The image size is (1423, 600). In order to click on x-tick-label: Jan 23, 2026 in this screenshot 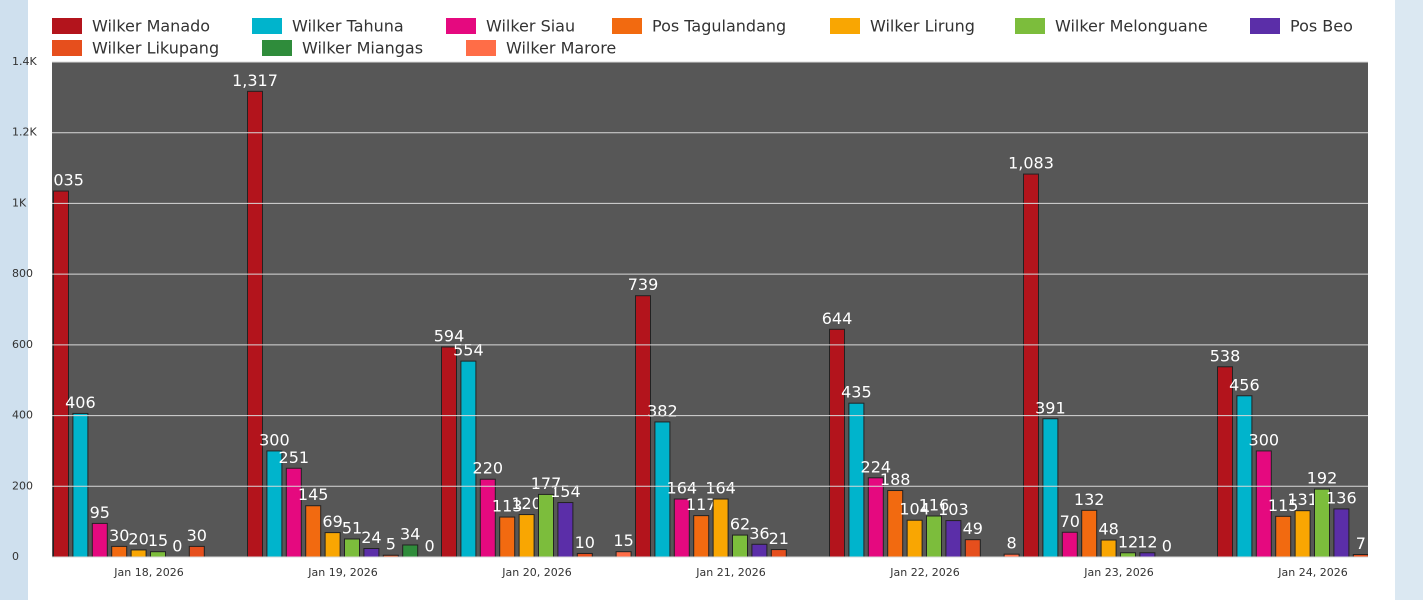, I will do `click(1118, 572)`.